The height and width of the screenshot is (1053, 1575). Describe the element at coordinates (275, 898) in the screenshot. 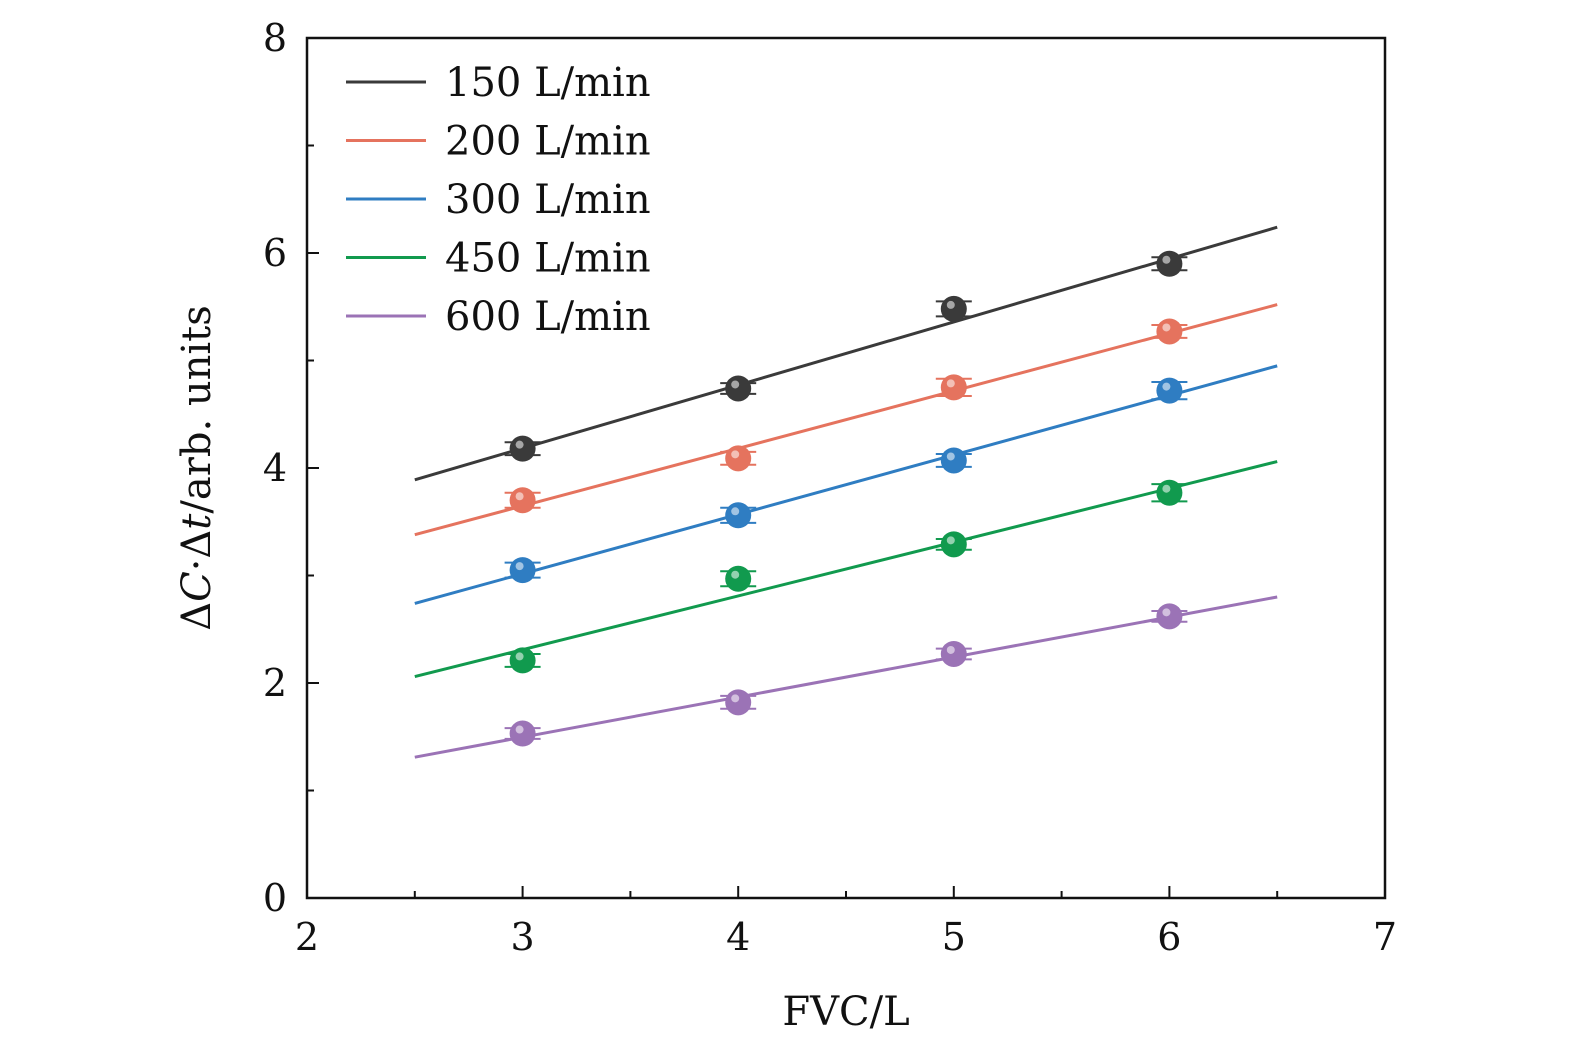

I see `y-tick-label: 0` at that location.